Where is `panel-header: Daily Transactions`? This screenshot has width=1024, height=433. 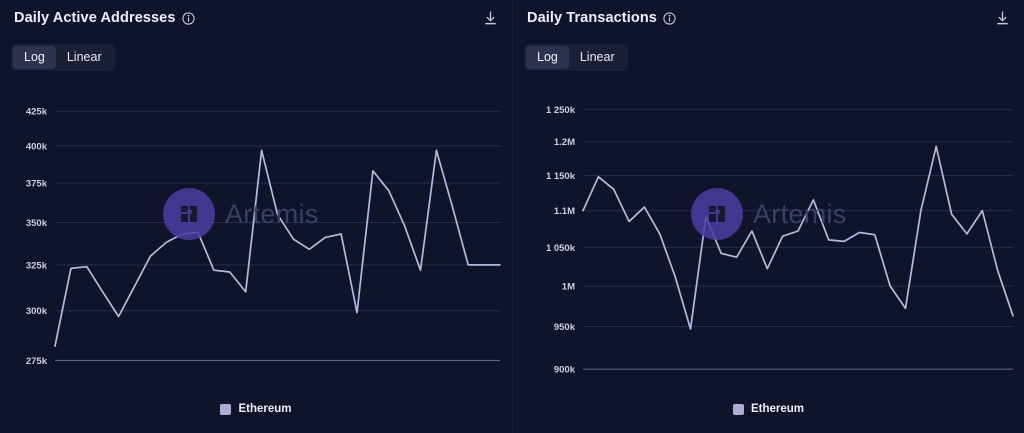 panel-header: Daily Transactions is located at coordinates (769, 18).